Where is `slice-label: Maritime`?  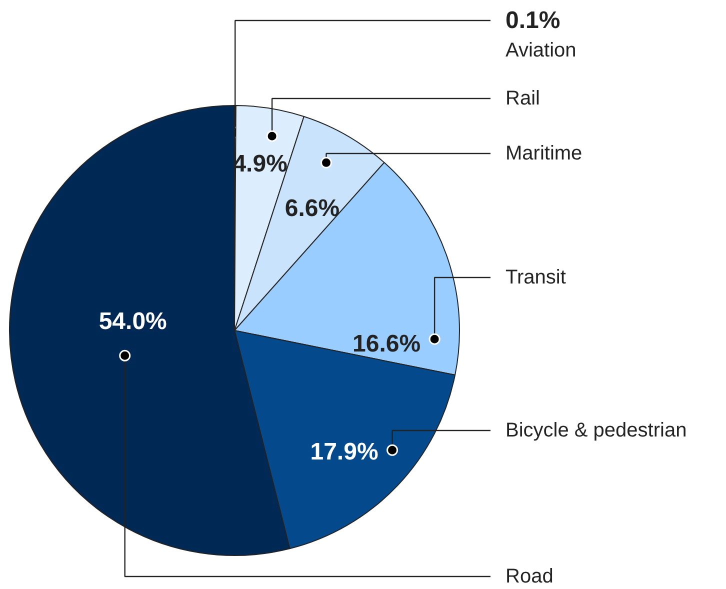 slice-label: Maritime is located at coordinates (544, 153).